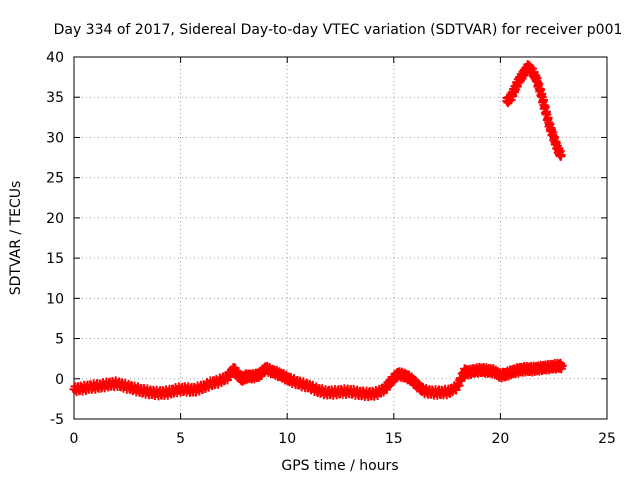 The height and width of the screenshot is (480, 640). What do you see at coordinates (55, 179) in the screenshot?
I see `y-tick-label: 25` at bounding box center [55, 179].